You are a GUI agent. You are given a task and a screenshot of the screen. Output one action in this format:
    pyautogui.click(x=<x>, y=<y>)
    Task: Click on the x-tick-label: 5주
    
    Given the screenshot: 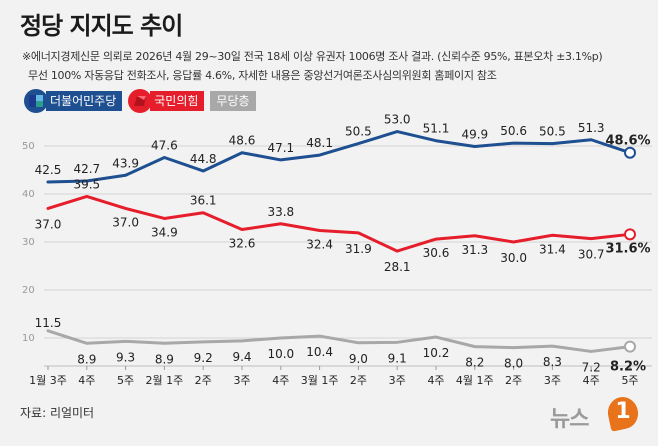 What is the action you would take?
    pyautogui.click(x=629, y=380)
    